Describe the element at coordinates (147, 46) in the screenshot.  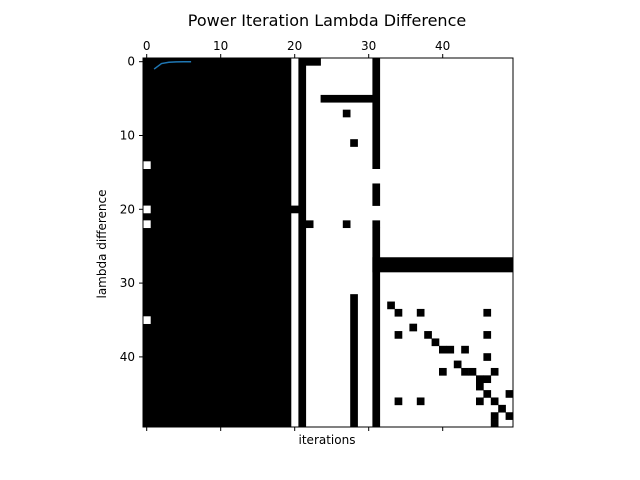
I see `x-tick-label: 0` at that location.